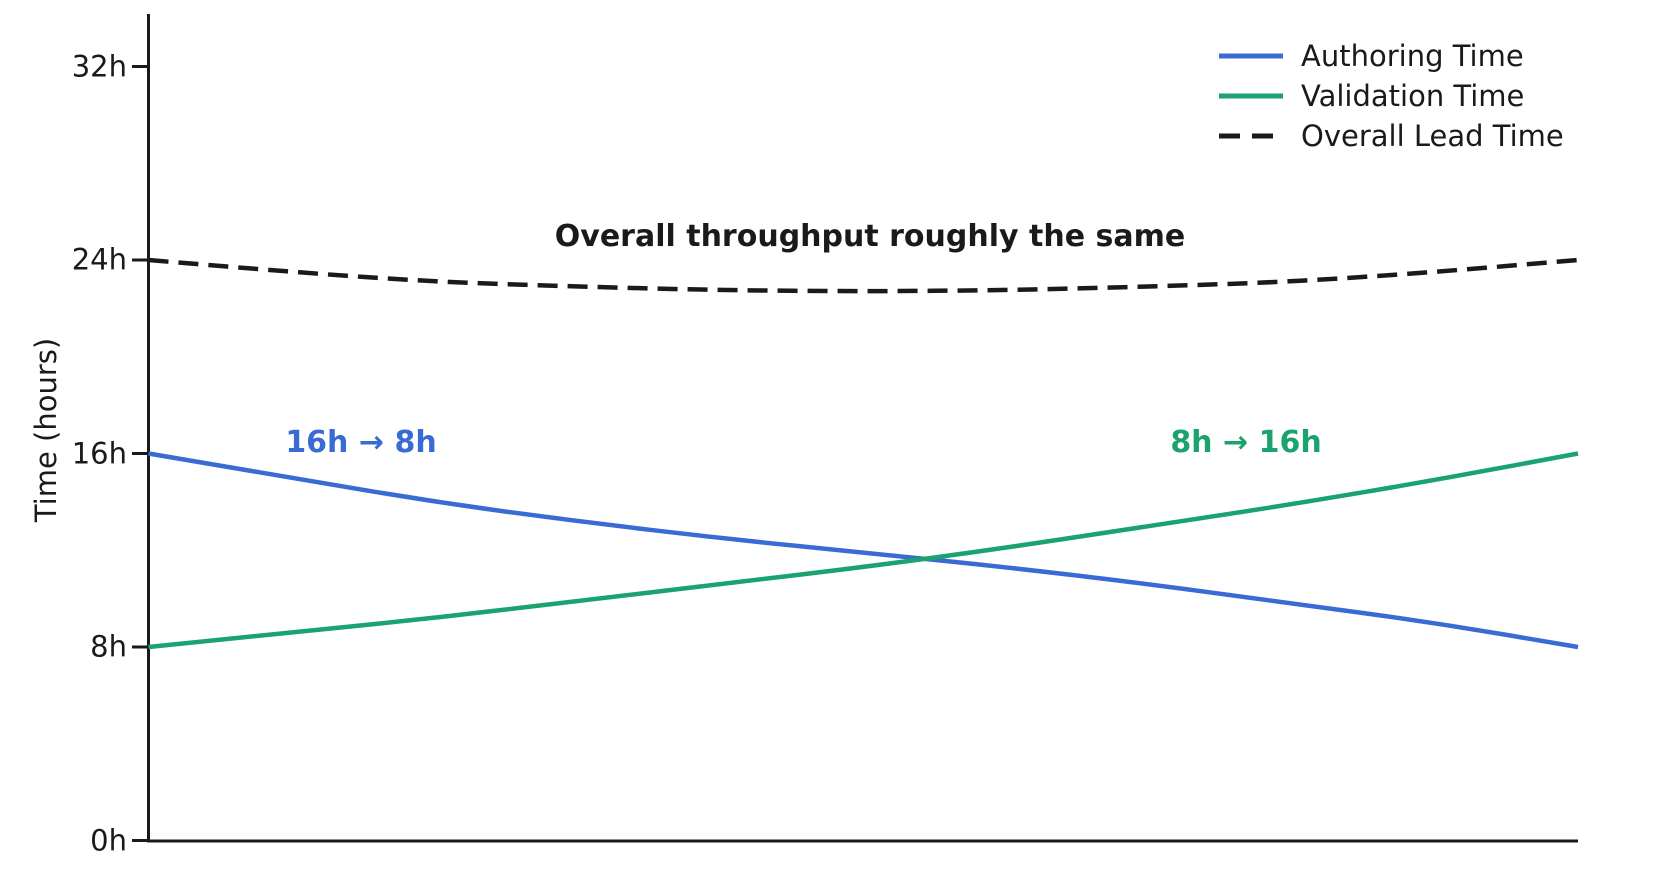 The image size is (1668, 874). Describe the element at coordinates (1246, 442) in the screenshot. I see `annotation-validation-change: 8h → 16h` at that location.